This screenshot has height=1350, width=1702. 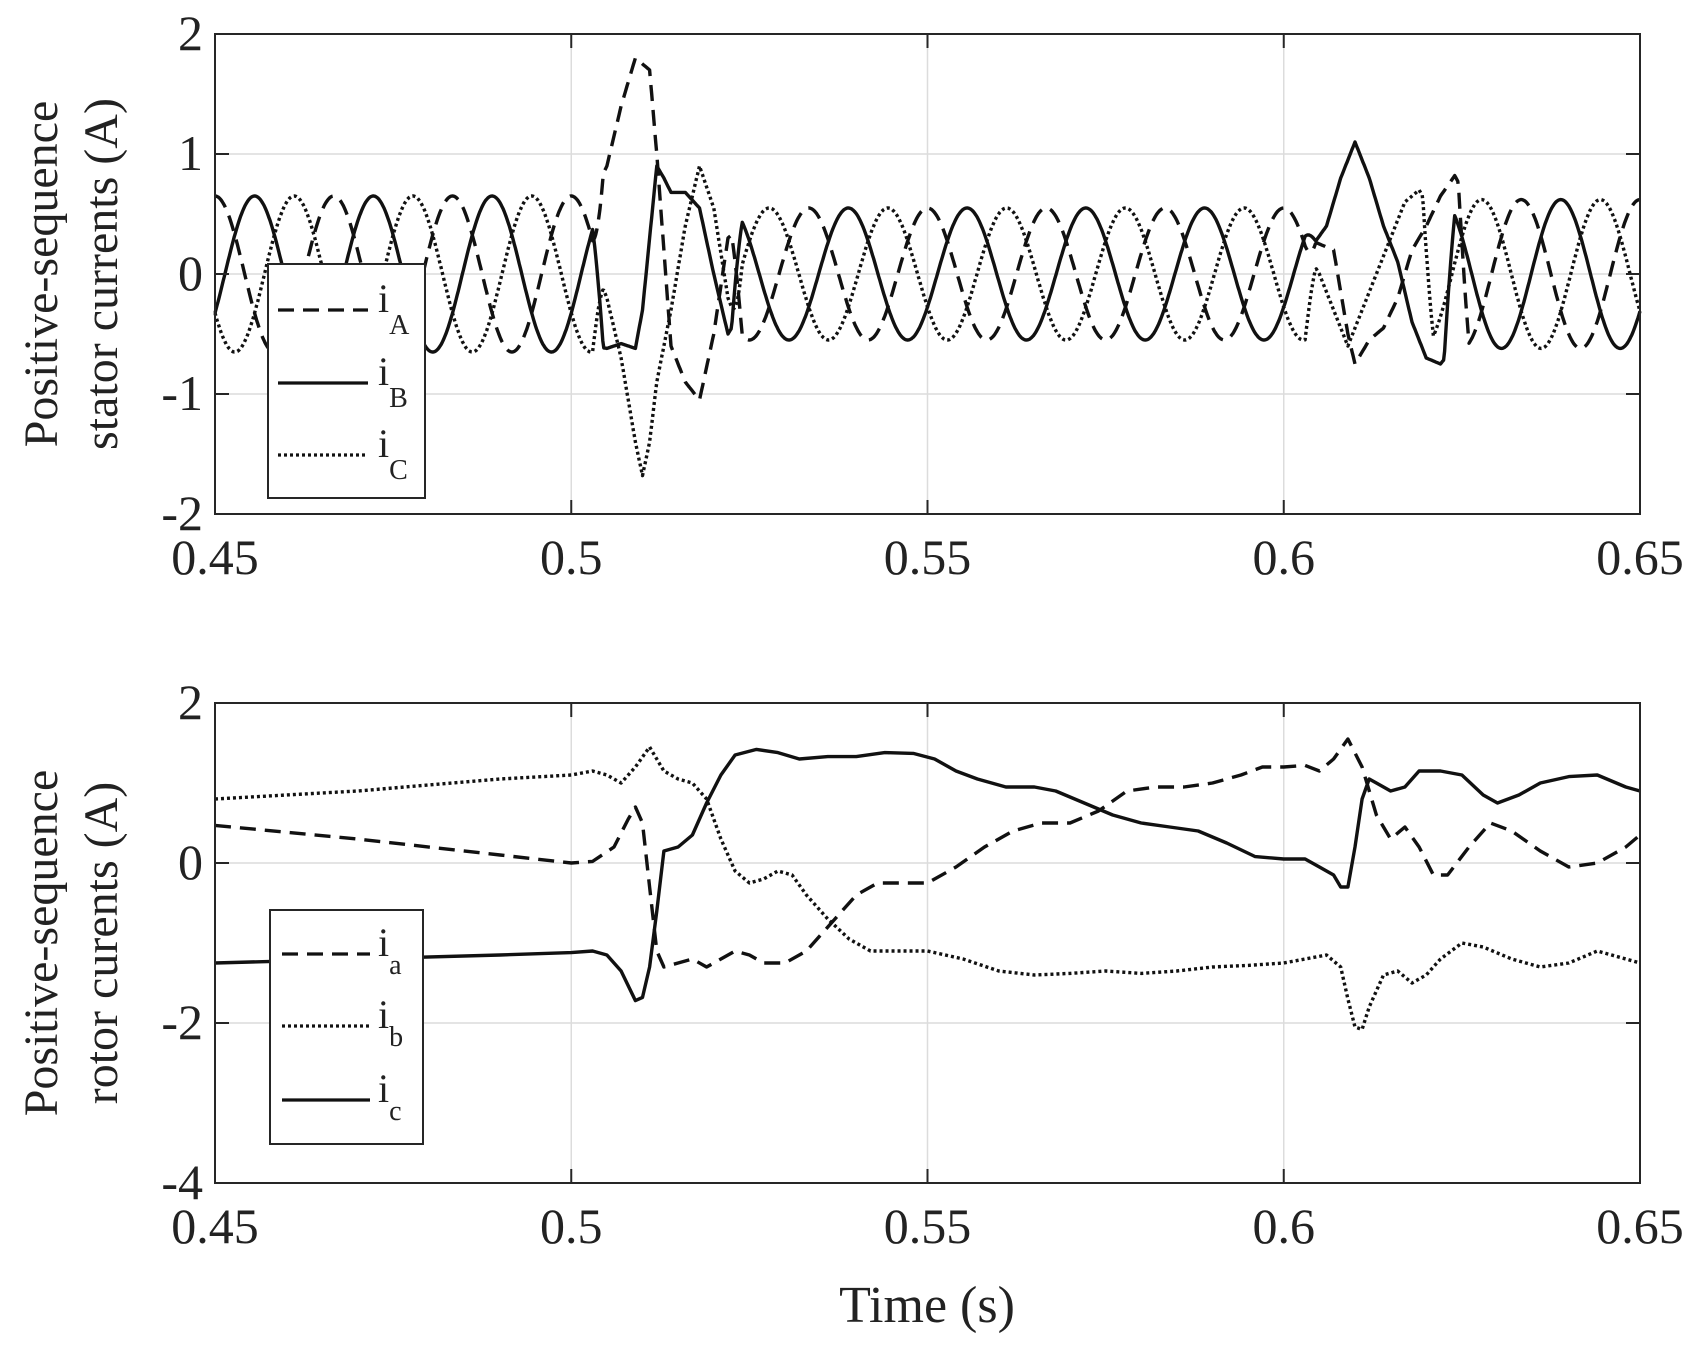 What do you see at coordinates (383, 298) in the screenshot?
I see `legend-iA-main: i` at bounding box center [383, 298].